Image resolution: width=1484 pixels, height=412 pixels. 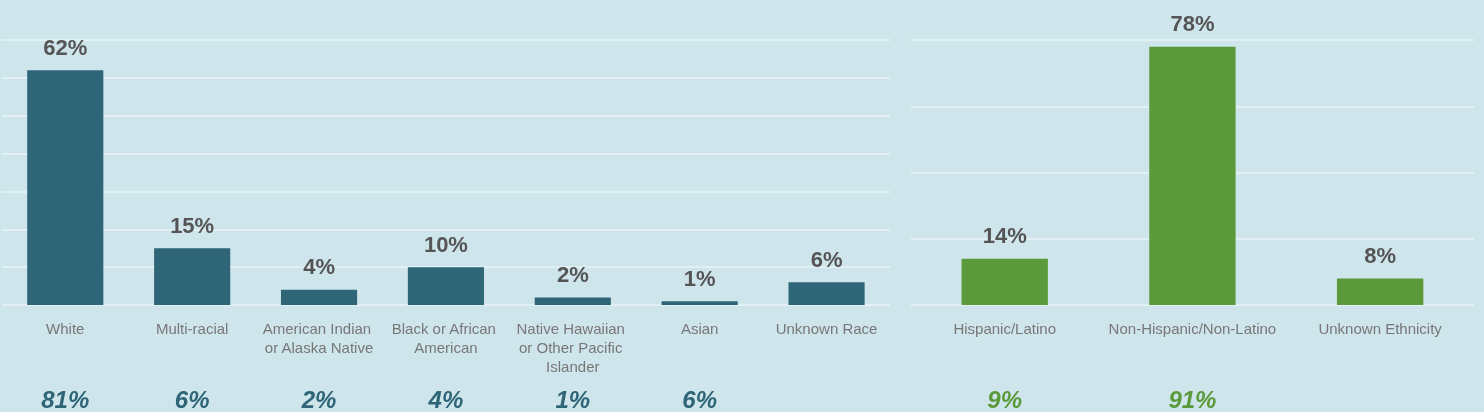 What do you see at coordinates (1005, 398) in the screenshot?
I see `text: 9%` at bounding box center [1005, 398].